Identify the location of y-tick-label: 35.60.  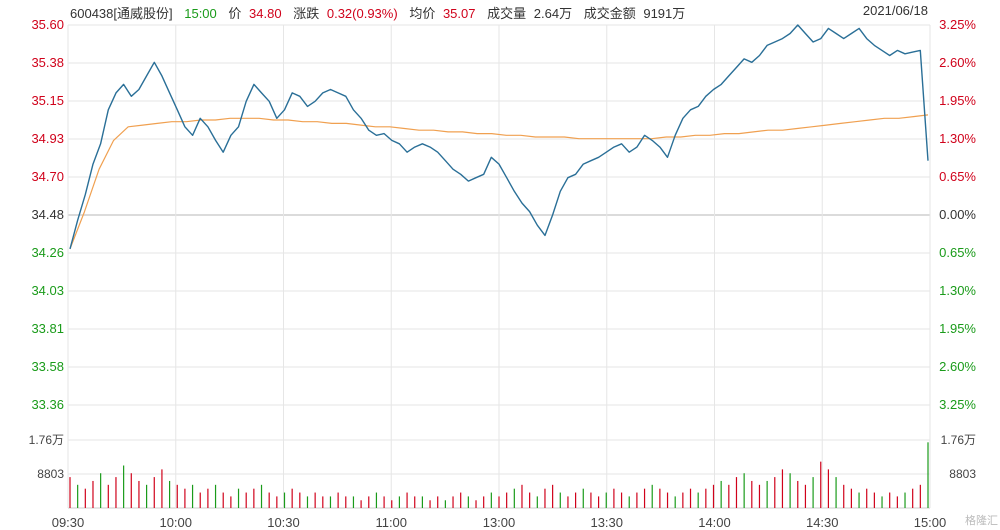
(47, 24).